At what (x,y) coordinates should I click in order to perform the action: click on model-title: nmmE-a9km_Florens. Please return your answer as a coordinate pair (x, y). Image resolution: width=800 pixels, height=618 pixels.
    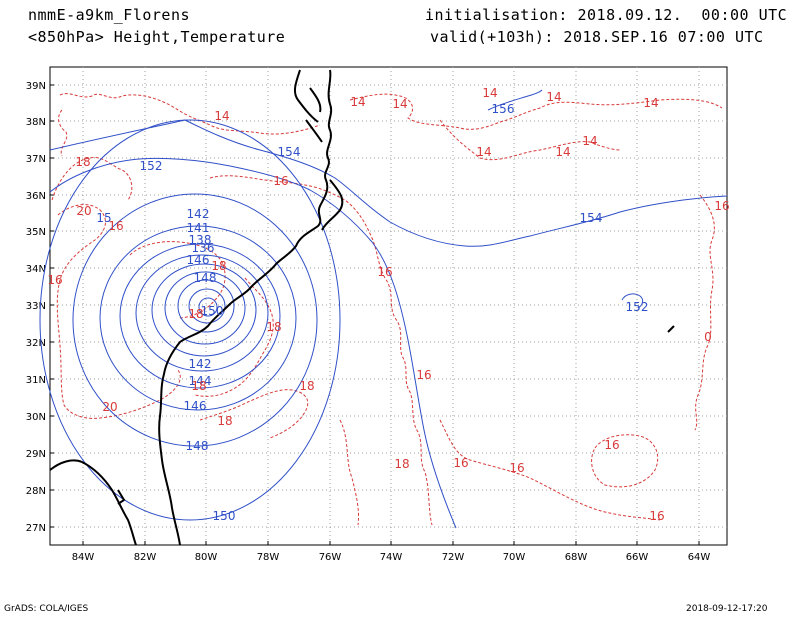
    Looking at the image, I should click on (109, 15).